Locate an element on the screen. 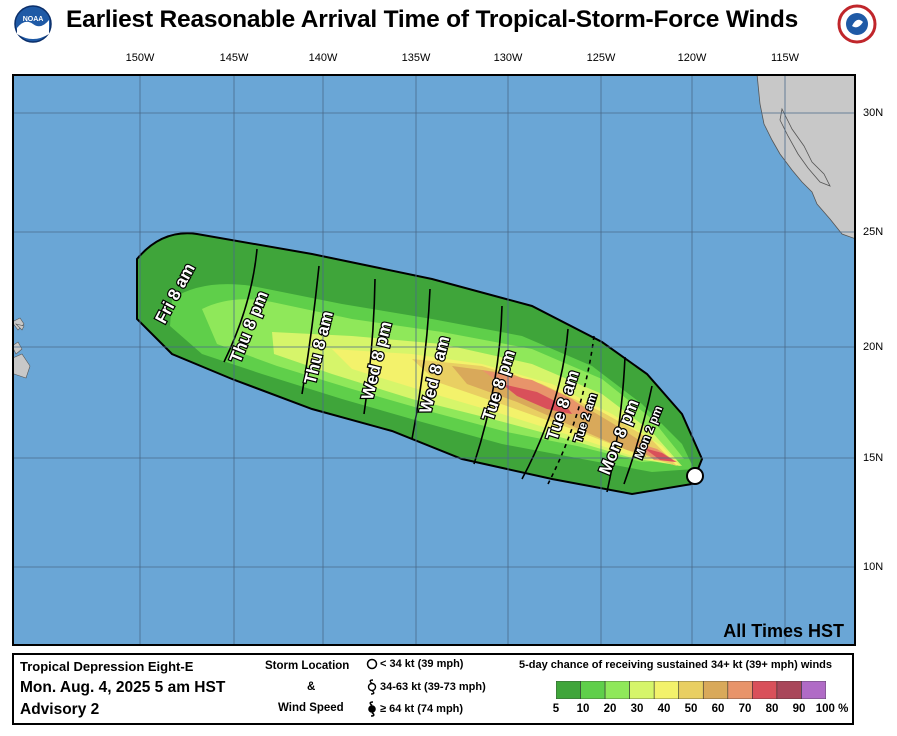 The height and width of the screenshot is (736, 897). storm-location-marker is located at coordinates (695, 476).